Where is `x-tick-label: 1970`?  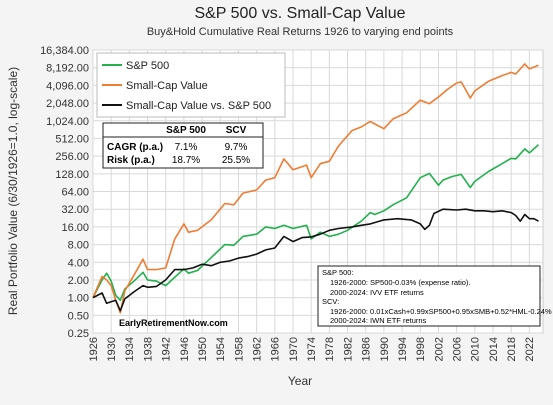 x-tick-label: 1970 is located at coordinates (294, 349).